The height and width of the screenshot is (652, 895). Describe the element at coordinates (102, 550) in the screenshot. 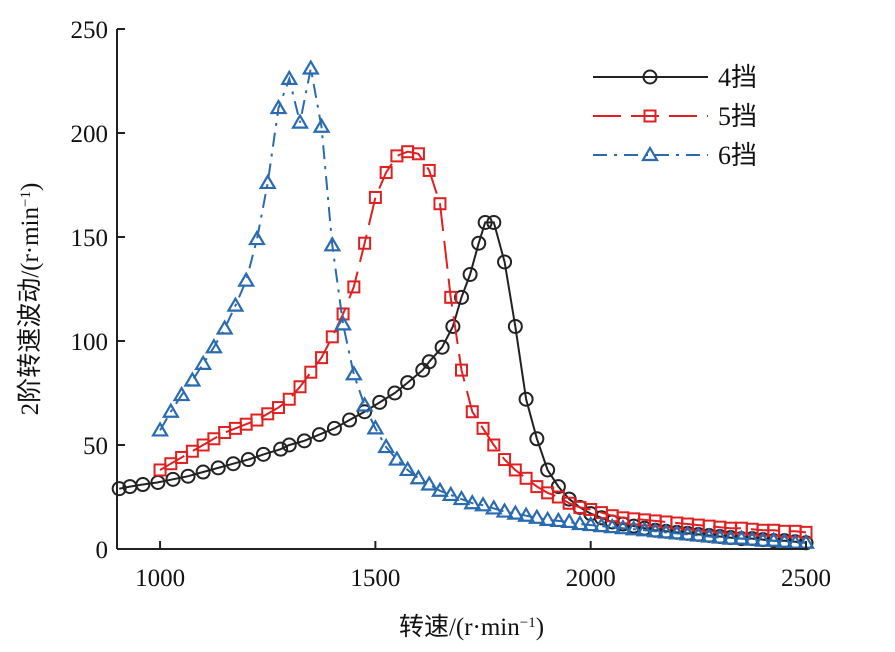

I see `y-tick-label: 0` at that location.